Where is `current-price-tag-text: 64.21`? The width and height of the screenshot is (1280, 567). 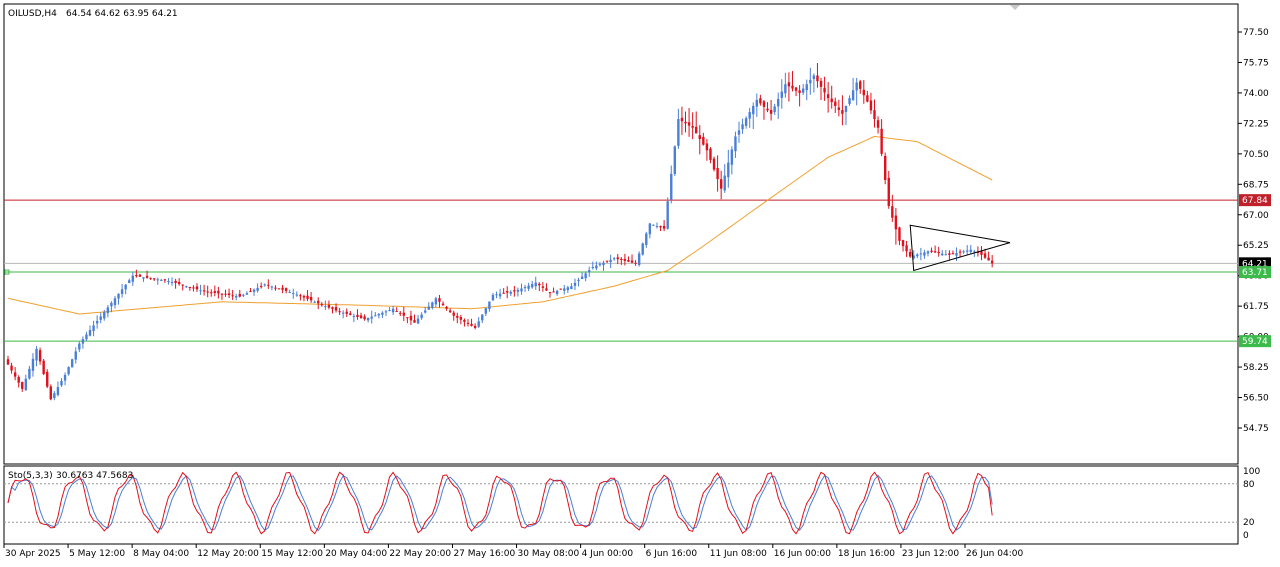
current-price-tag-text: 64.21 is located at coordinates (1255, 264).